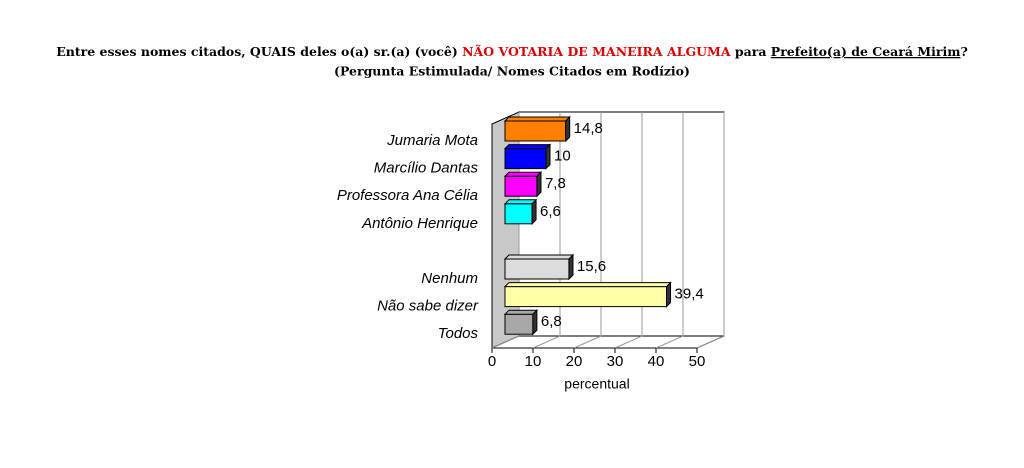 This screenshot has width=1024, height=468. I want to click on x-tick-label: 10, so click(533, 361).